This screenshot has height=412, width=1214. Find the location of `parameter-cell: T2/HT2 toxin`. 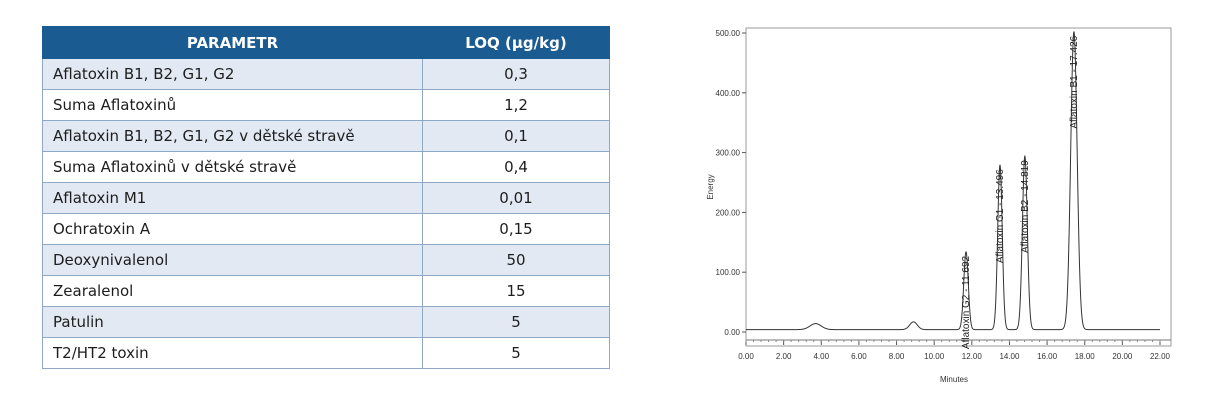

parameter-cell: T2/HT2 toxin is located at coordinates (232, 353).